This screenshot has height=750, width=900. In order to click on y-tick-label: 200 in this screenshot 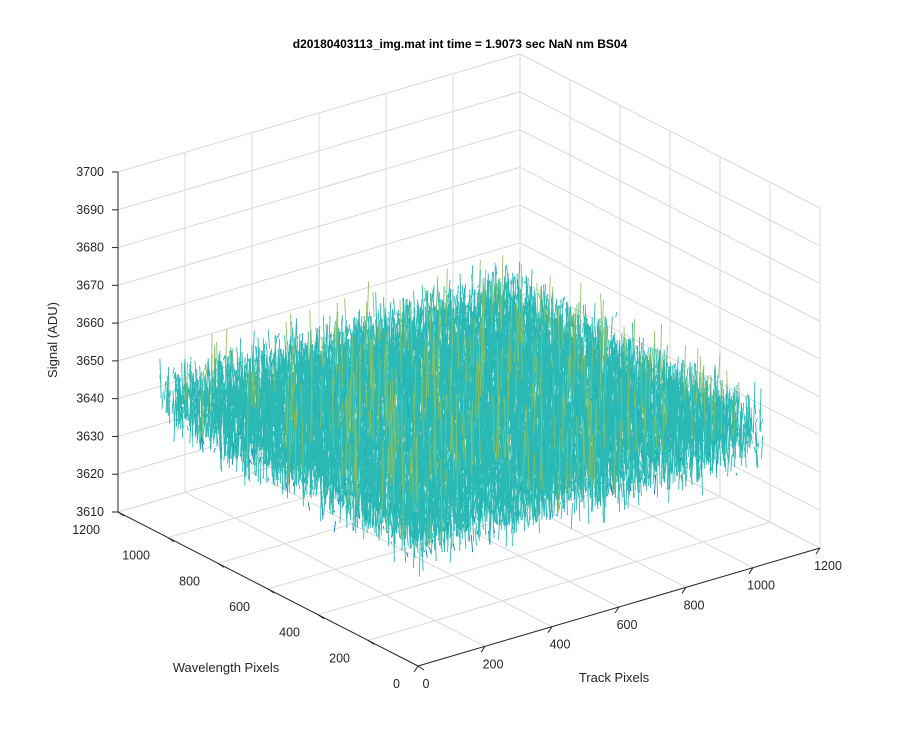, I will do `click(339, 658)`.